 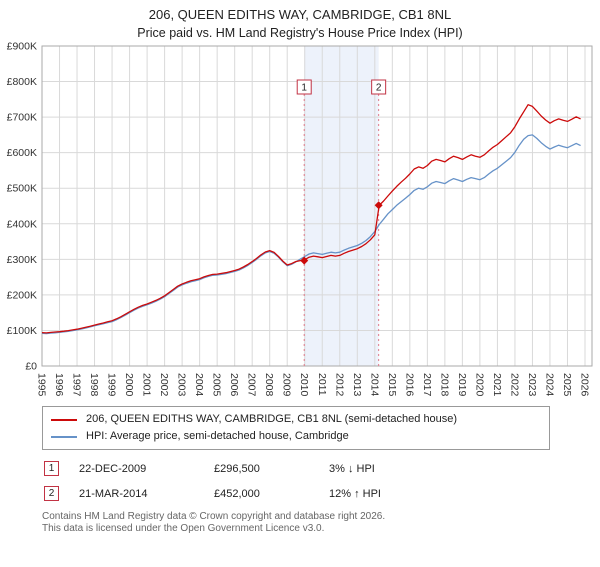 What do you see at coordinates (427, 385) in the screenshot?
I see `x-axis-label: 2017` at bounding box center [427, 385].